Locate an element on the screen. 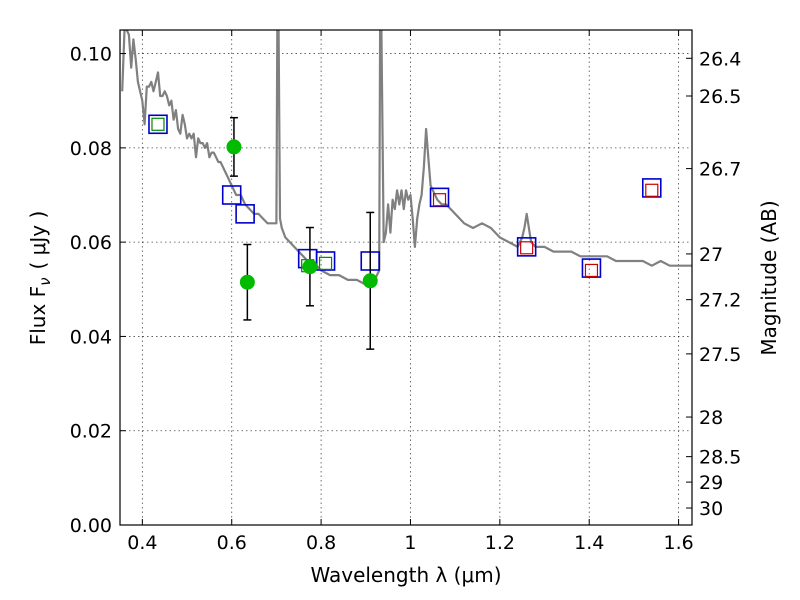 The height and width of the screenshot is (600, 800). y2-axis-label: Magnitude (AB) is located at coordinates (769, 277).